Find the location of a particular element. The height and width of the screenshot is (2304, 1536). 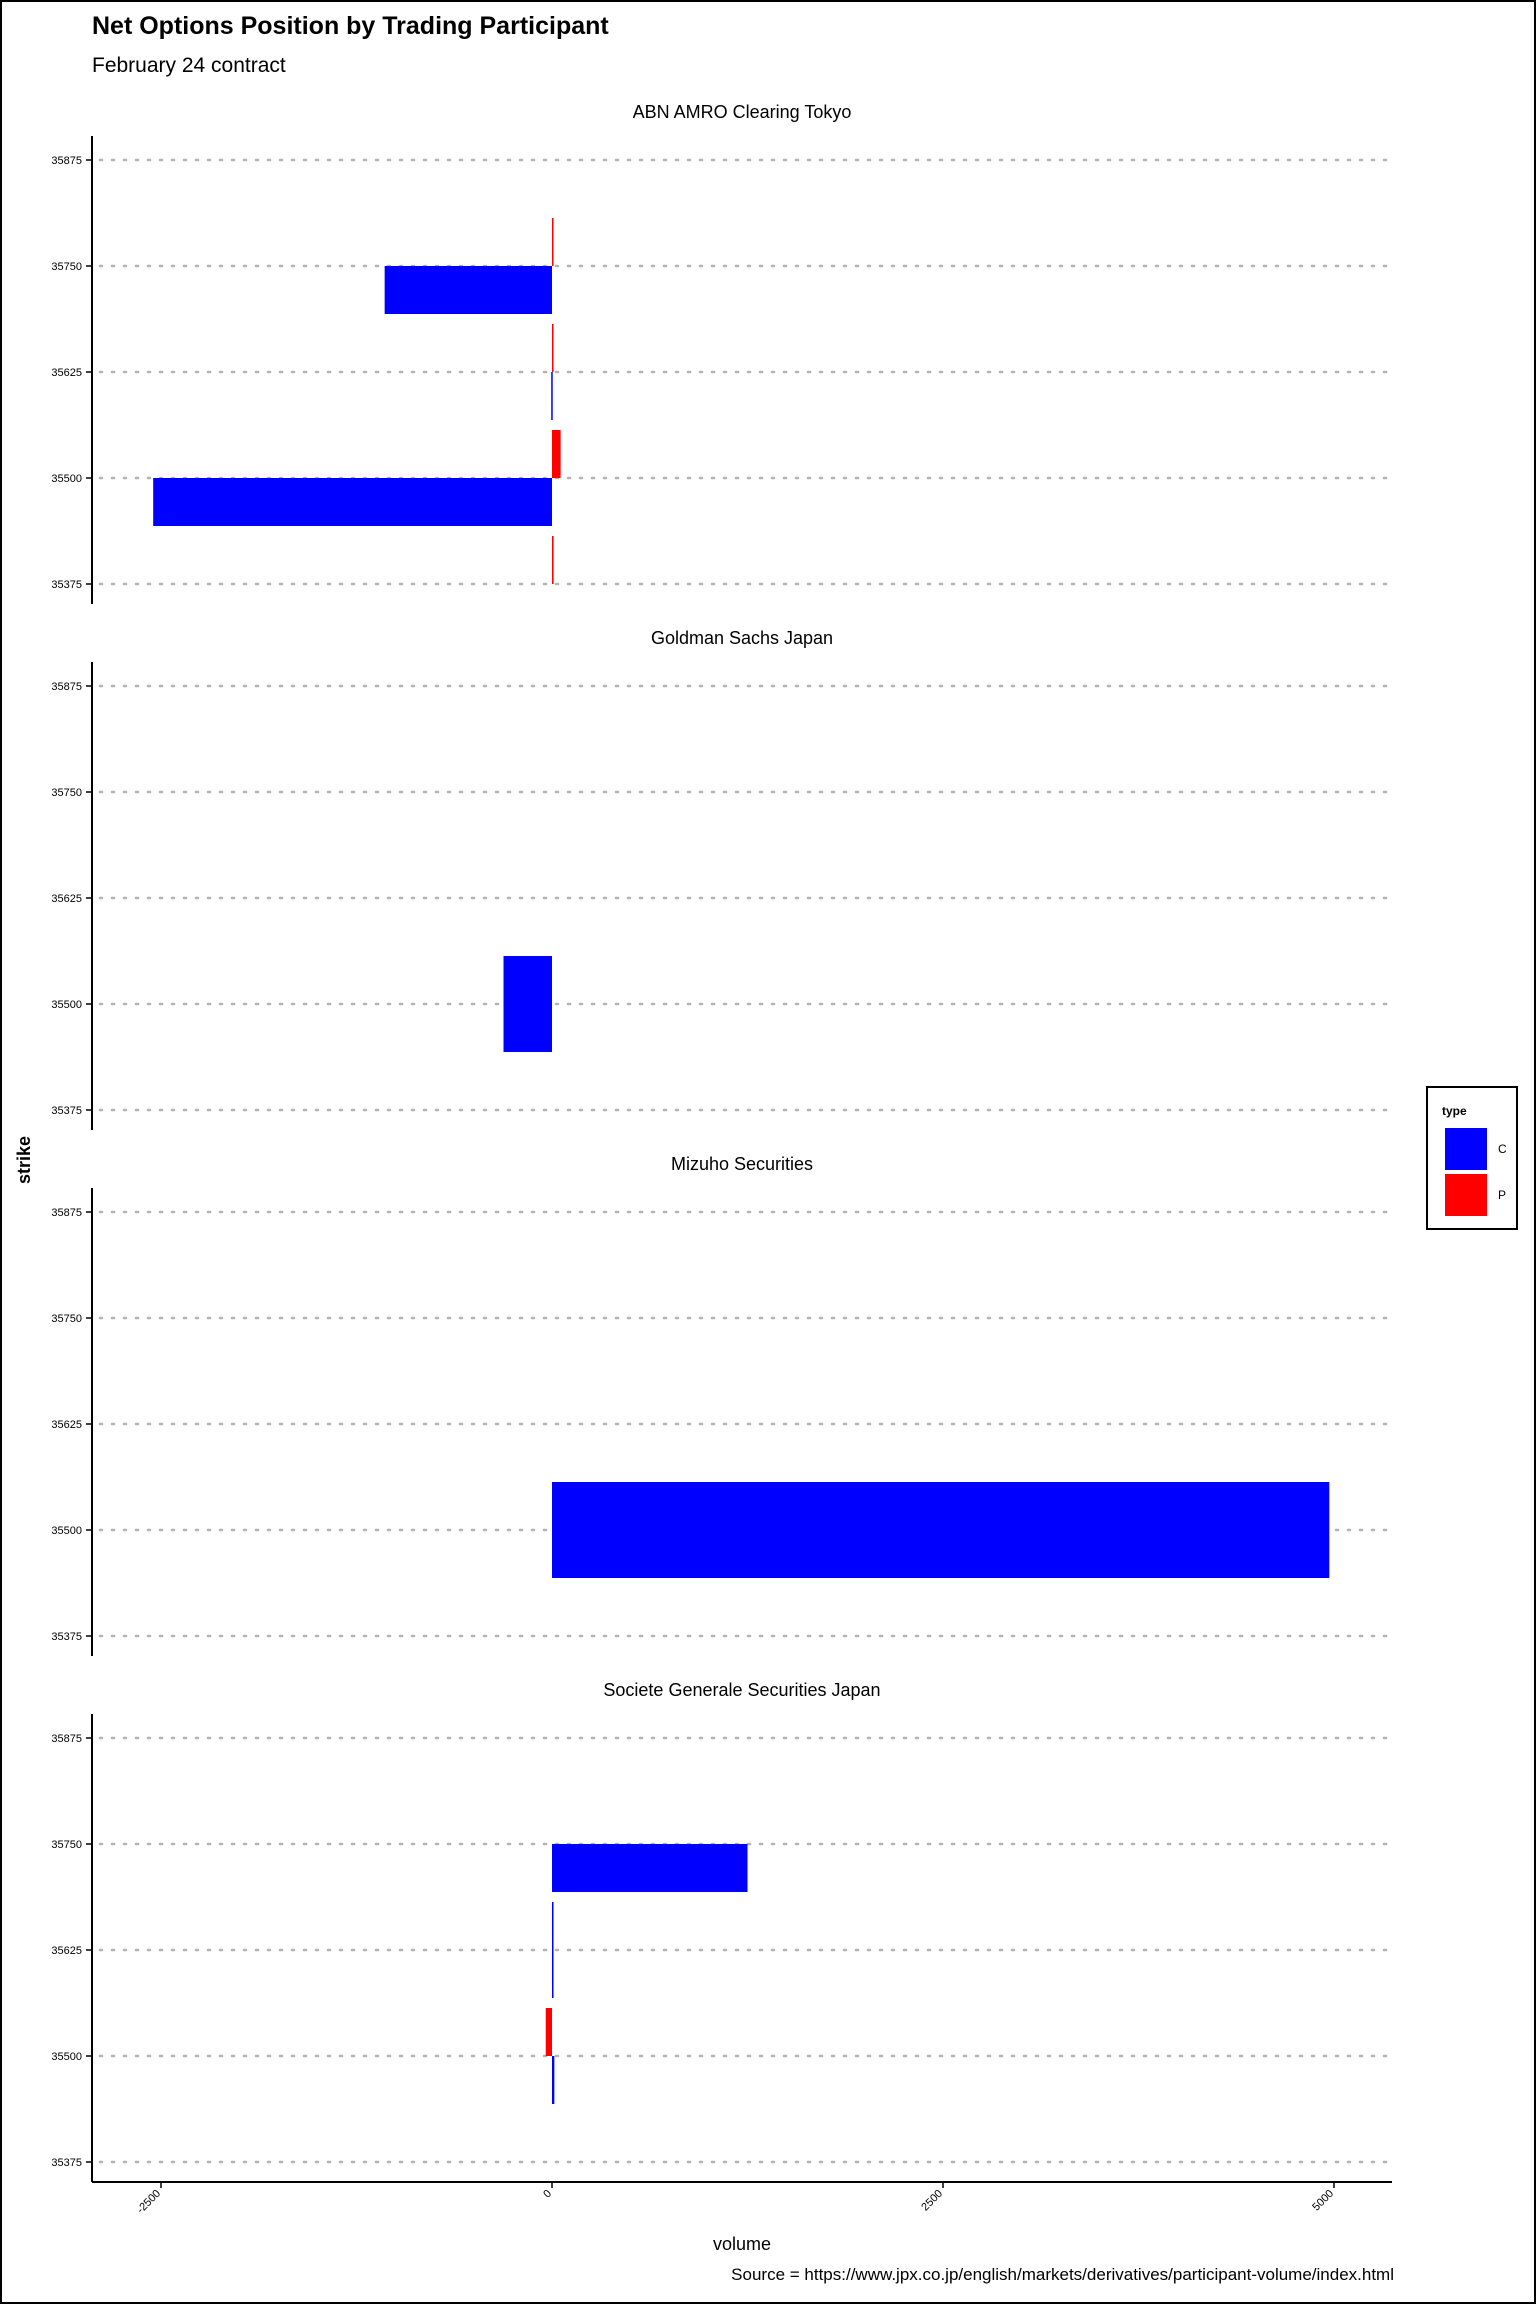

x-tick-label: 0 is located at coordinates (547, 2194).